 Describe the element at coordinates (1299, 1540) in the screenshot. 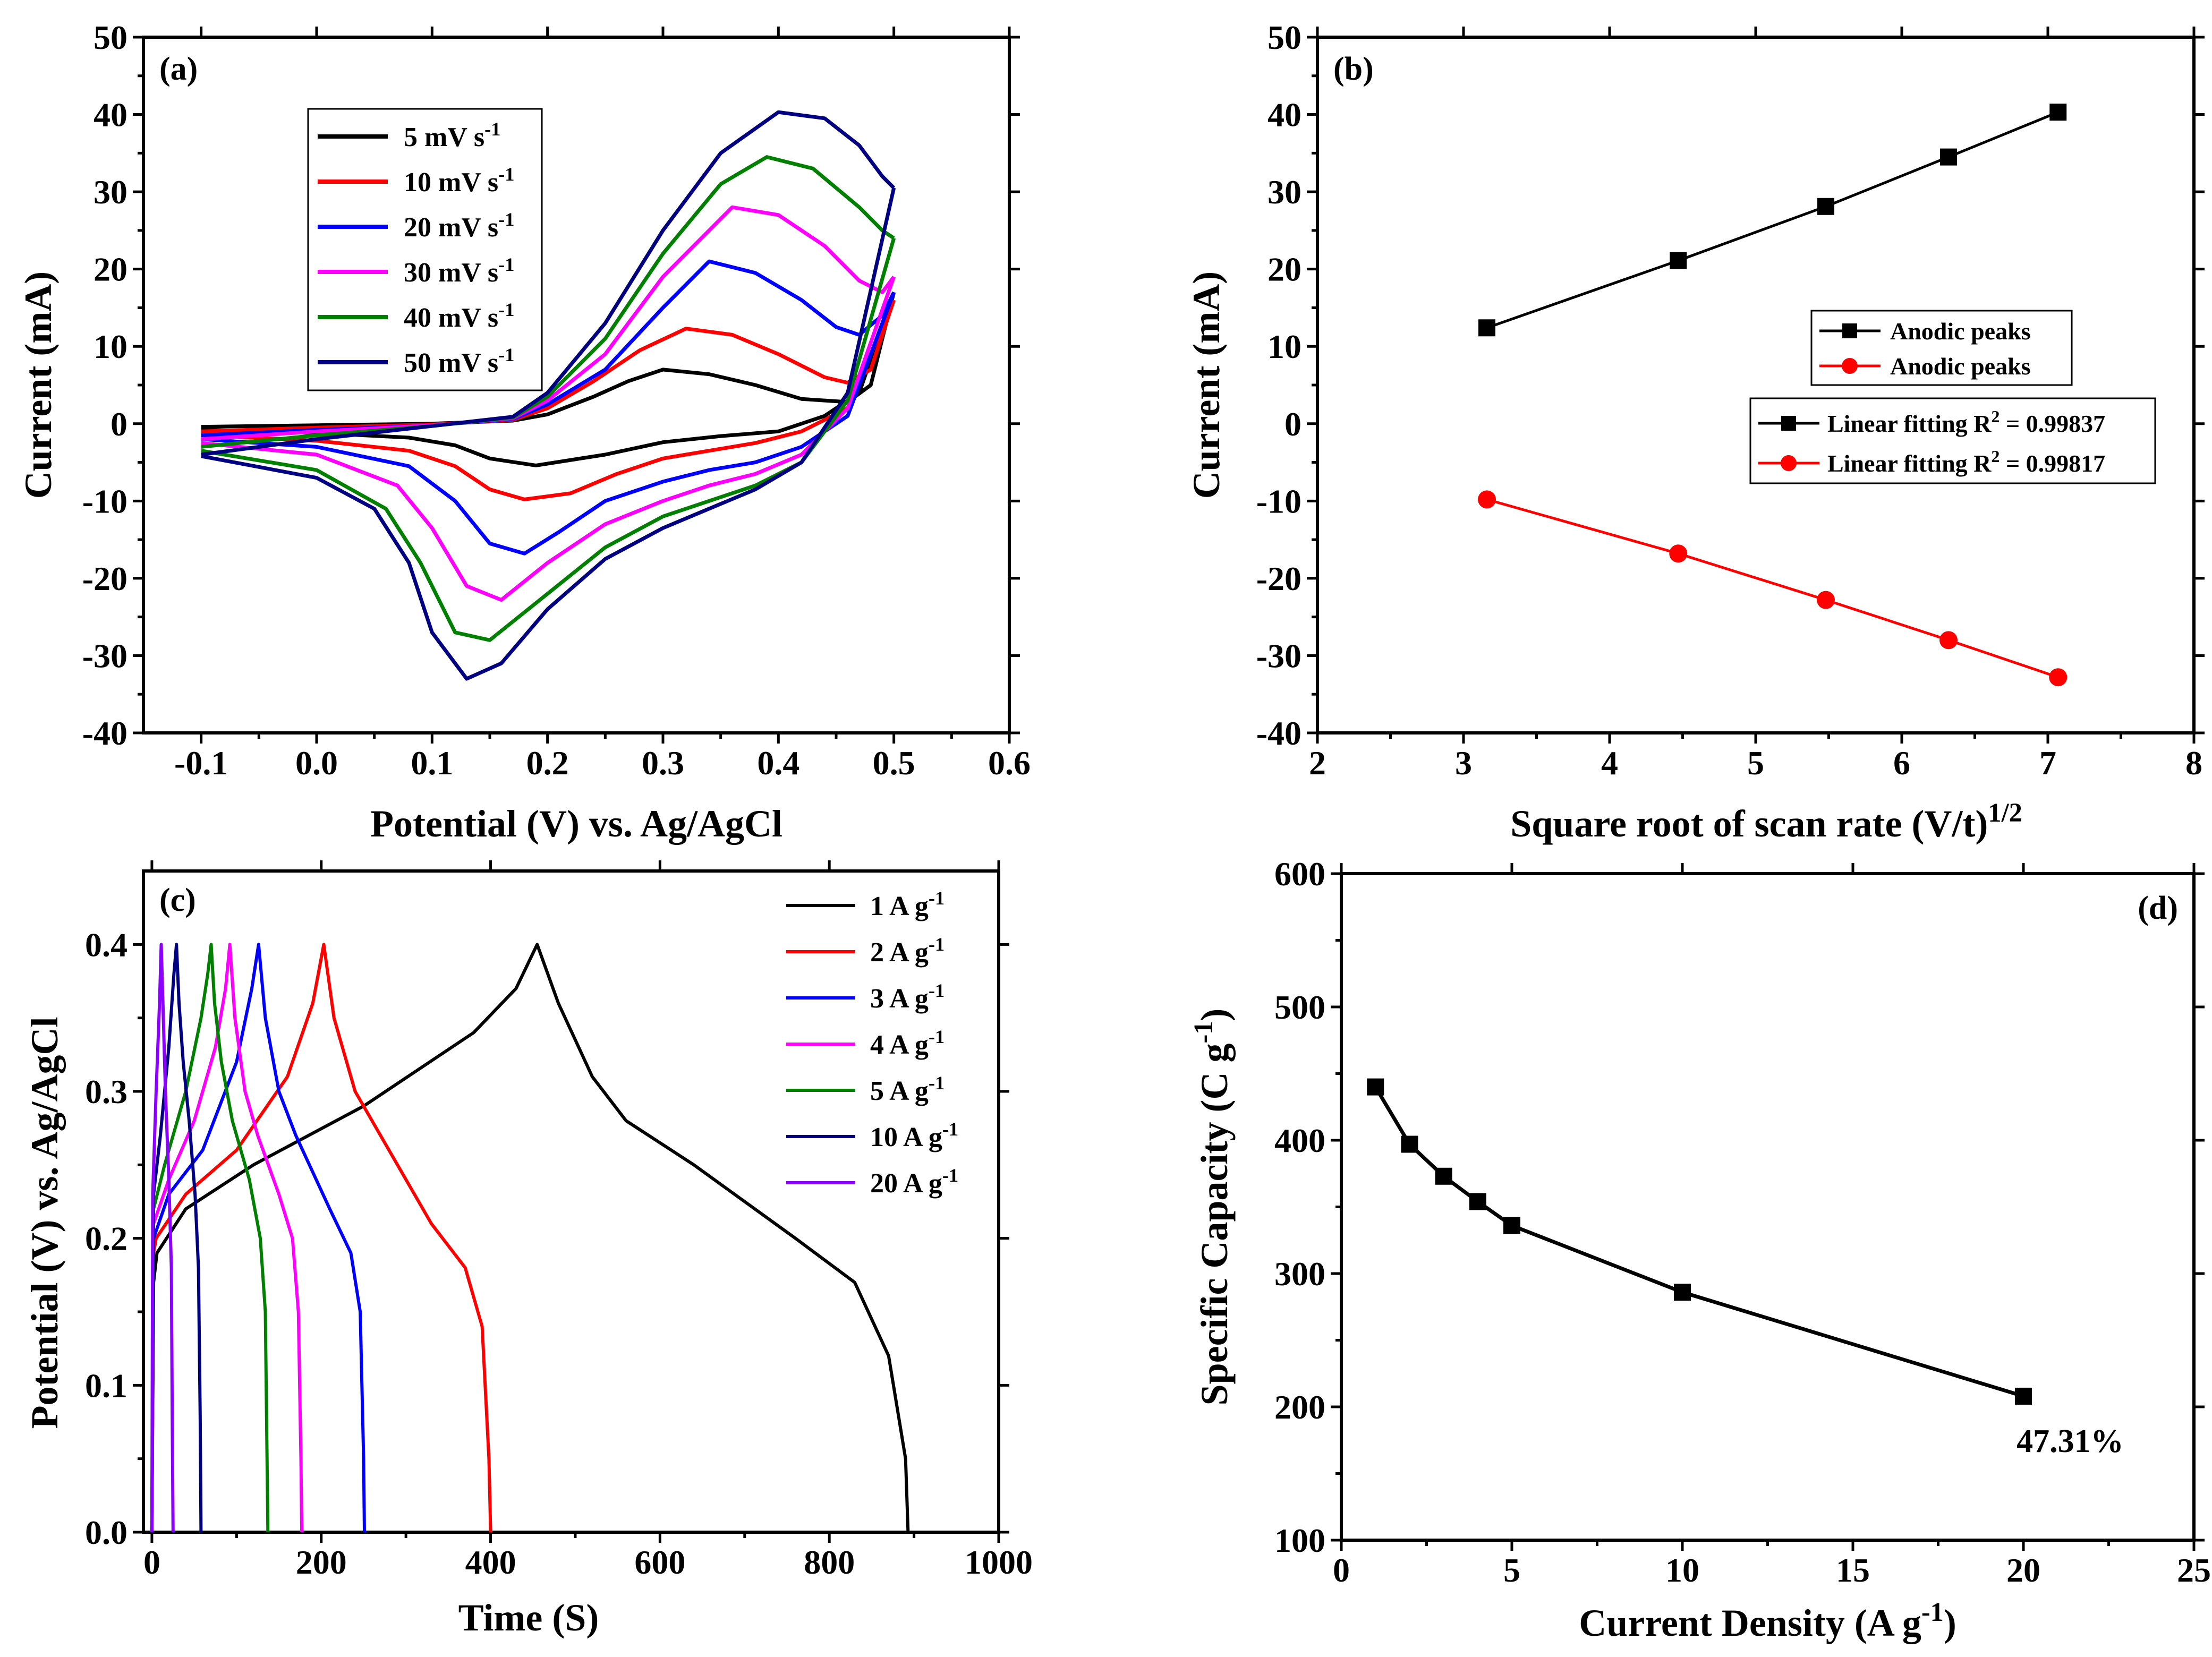

I see `y-tick-label: 100` at that location.